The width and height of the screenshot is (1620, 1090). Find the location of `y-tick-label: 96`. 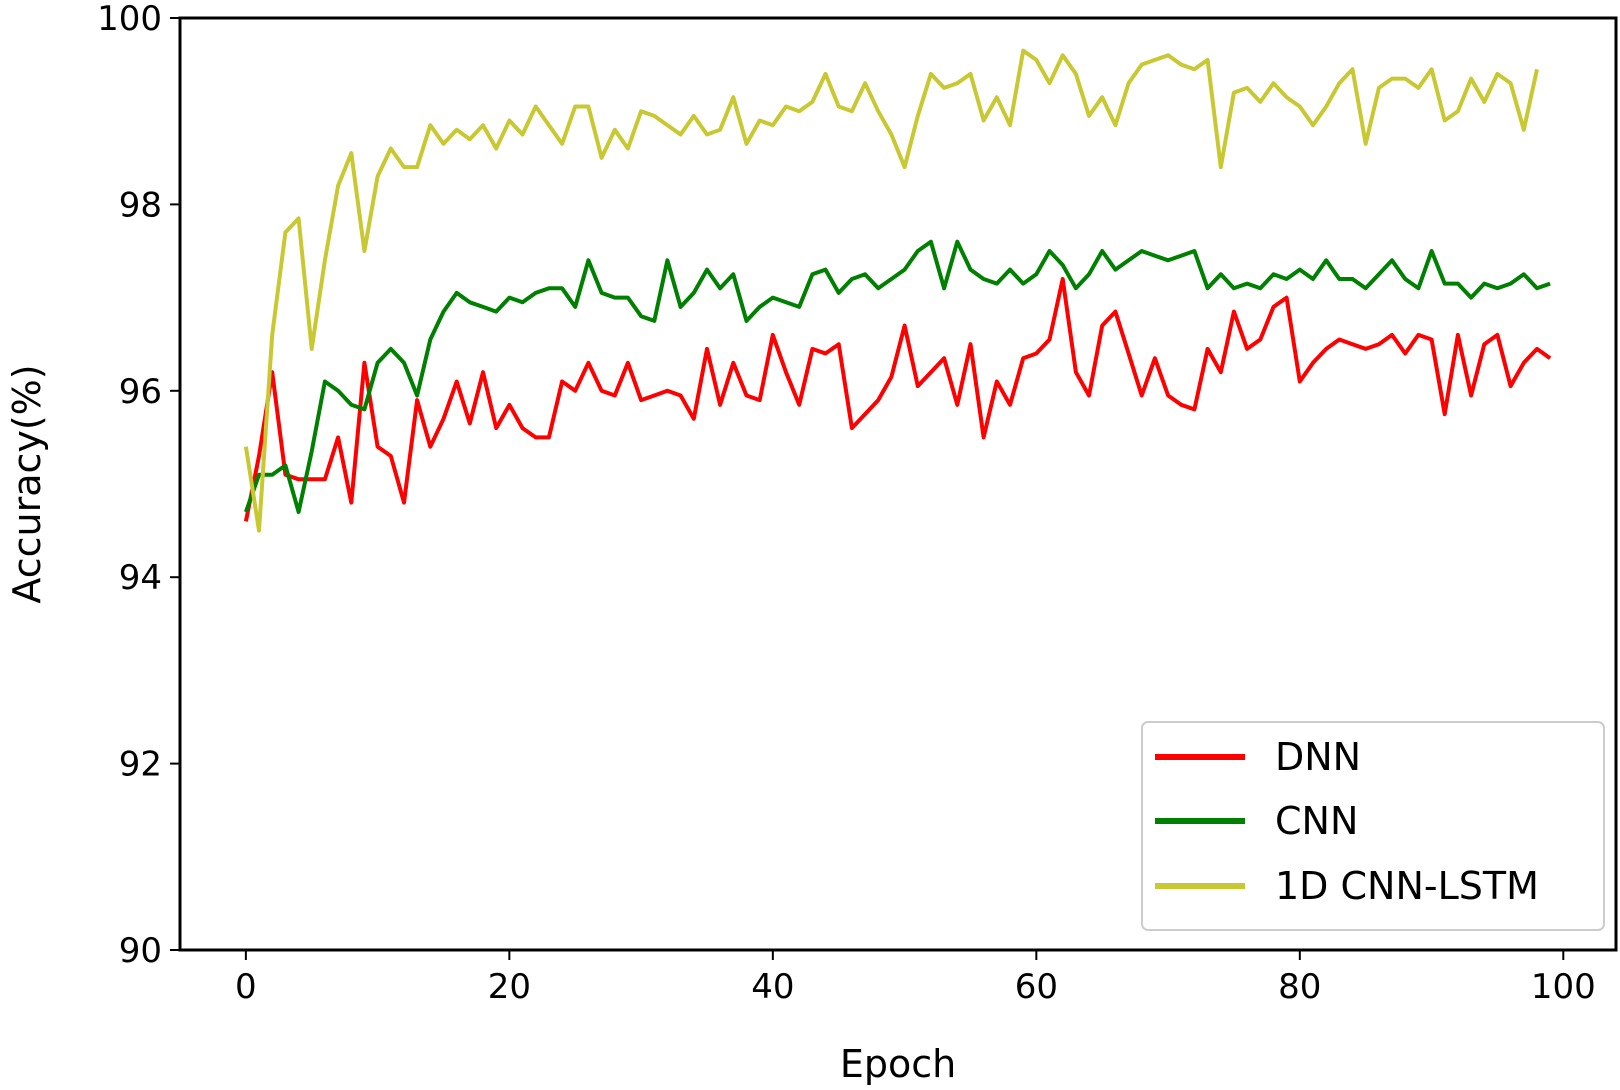

y-tick-label: 96 is located at coordinates (140, 392).